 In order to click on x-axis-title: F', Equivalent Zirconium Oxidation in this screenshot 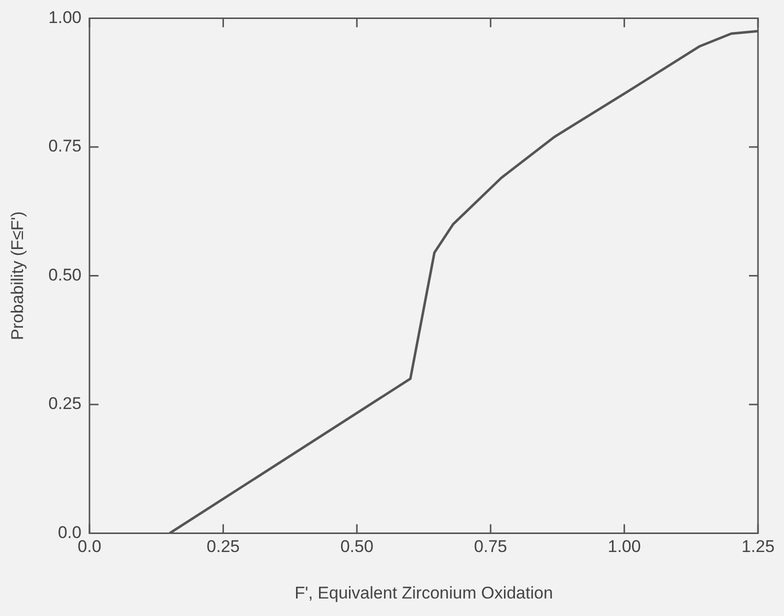, I will do `click(423, 592)`.